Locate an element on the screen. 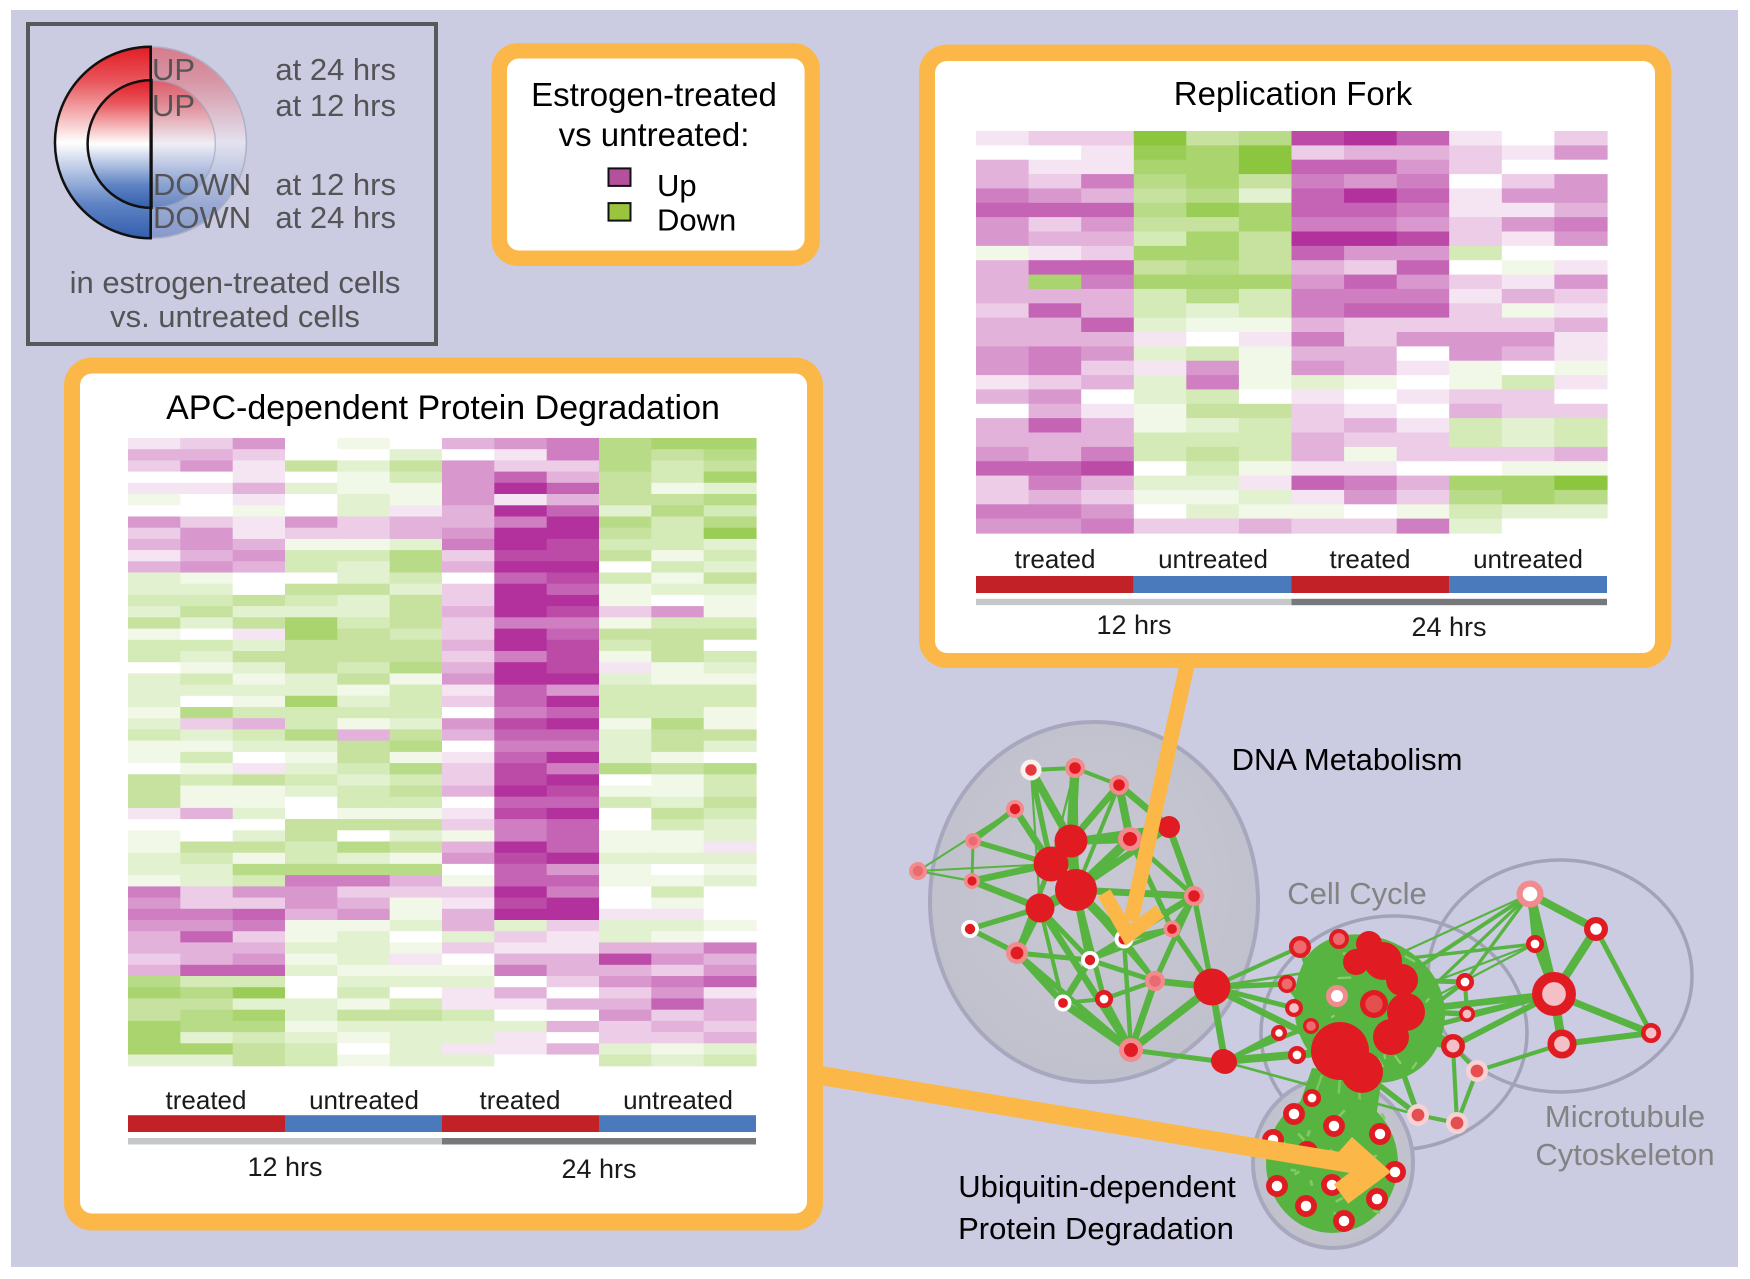 Image resolution: width=1750 pixels, height=1279 pixels. svg-text: in estrogen-treated cells is located at coordinates (235, 282).